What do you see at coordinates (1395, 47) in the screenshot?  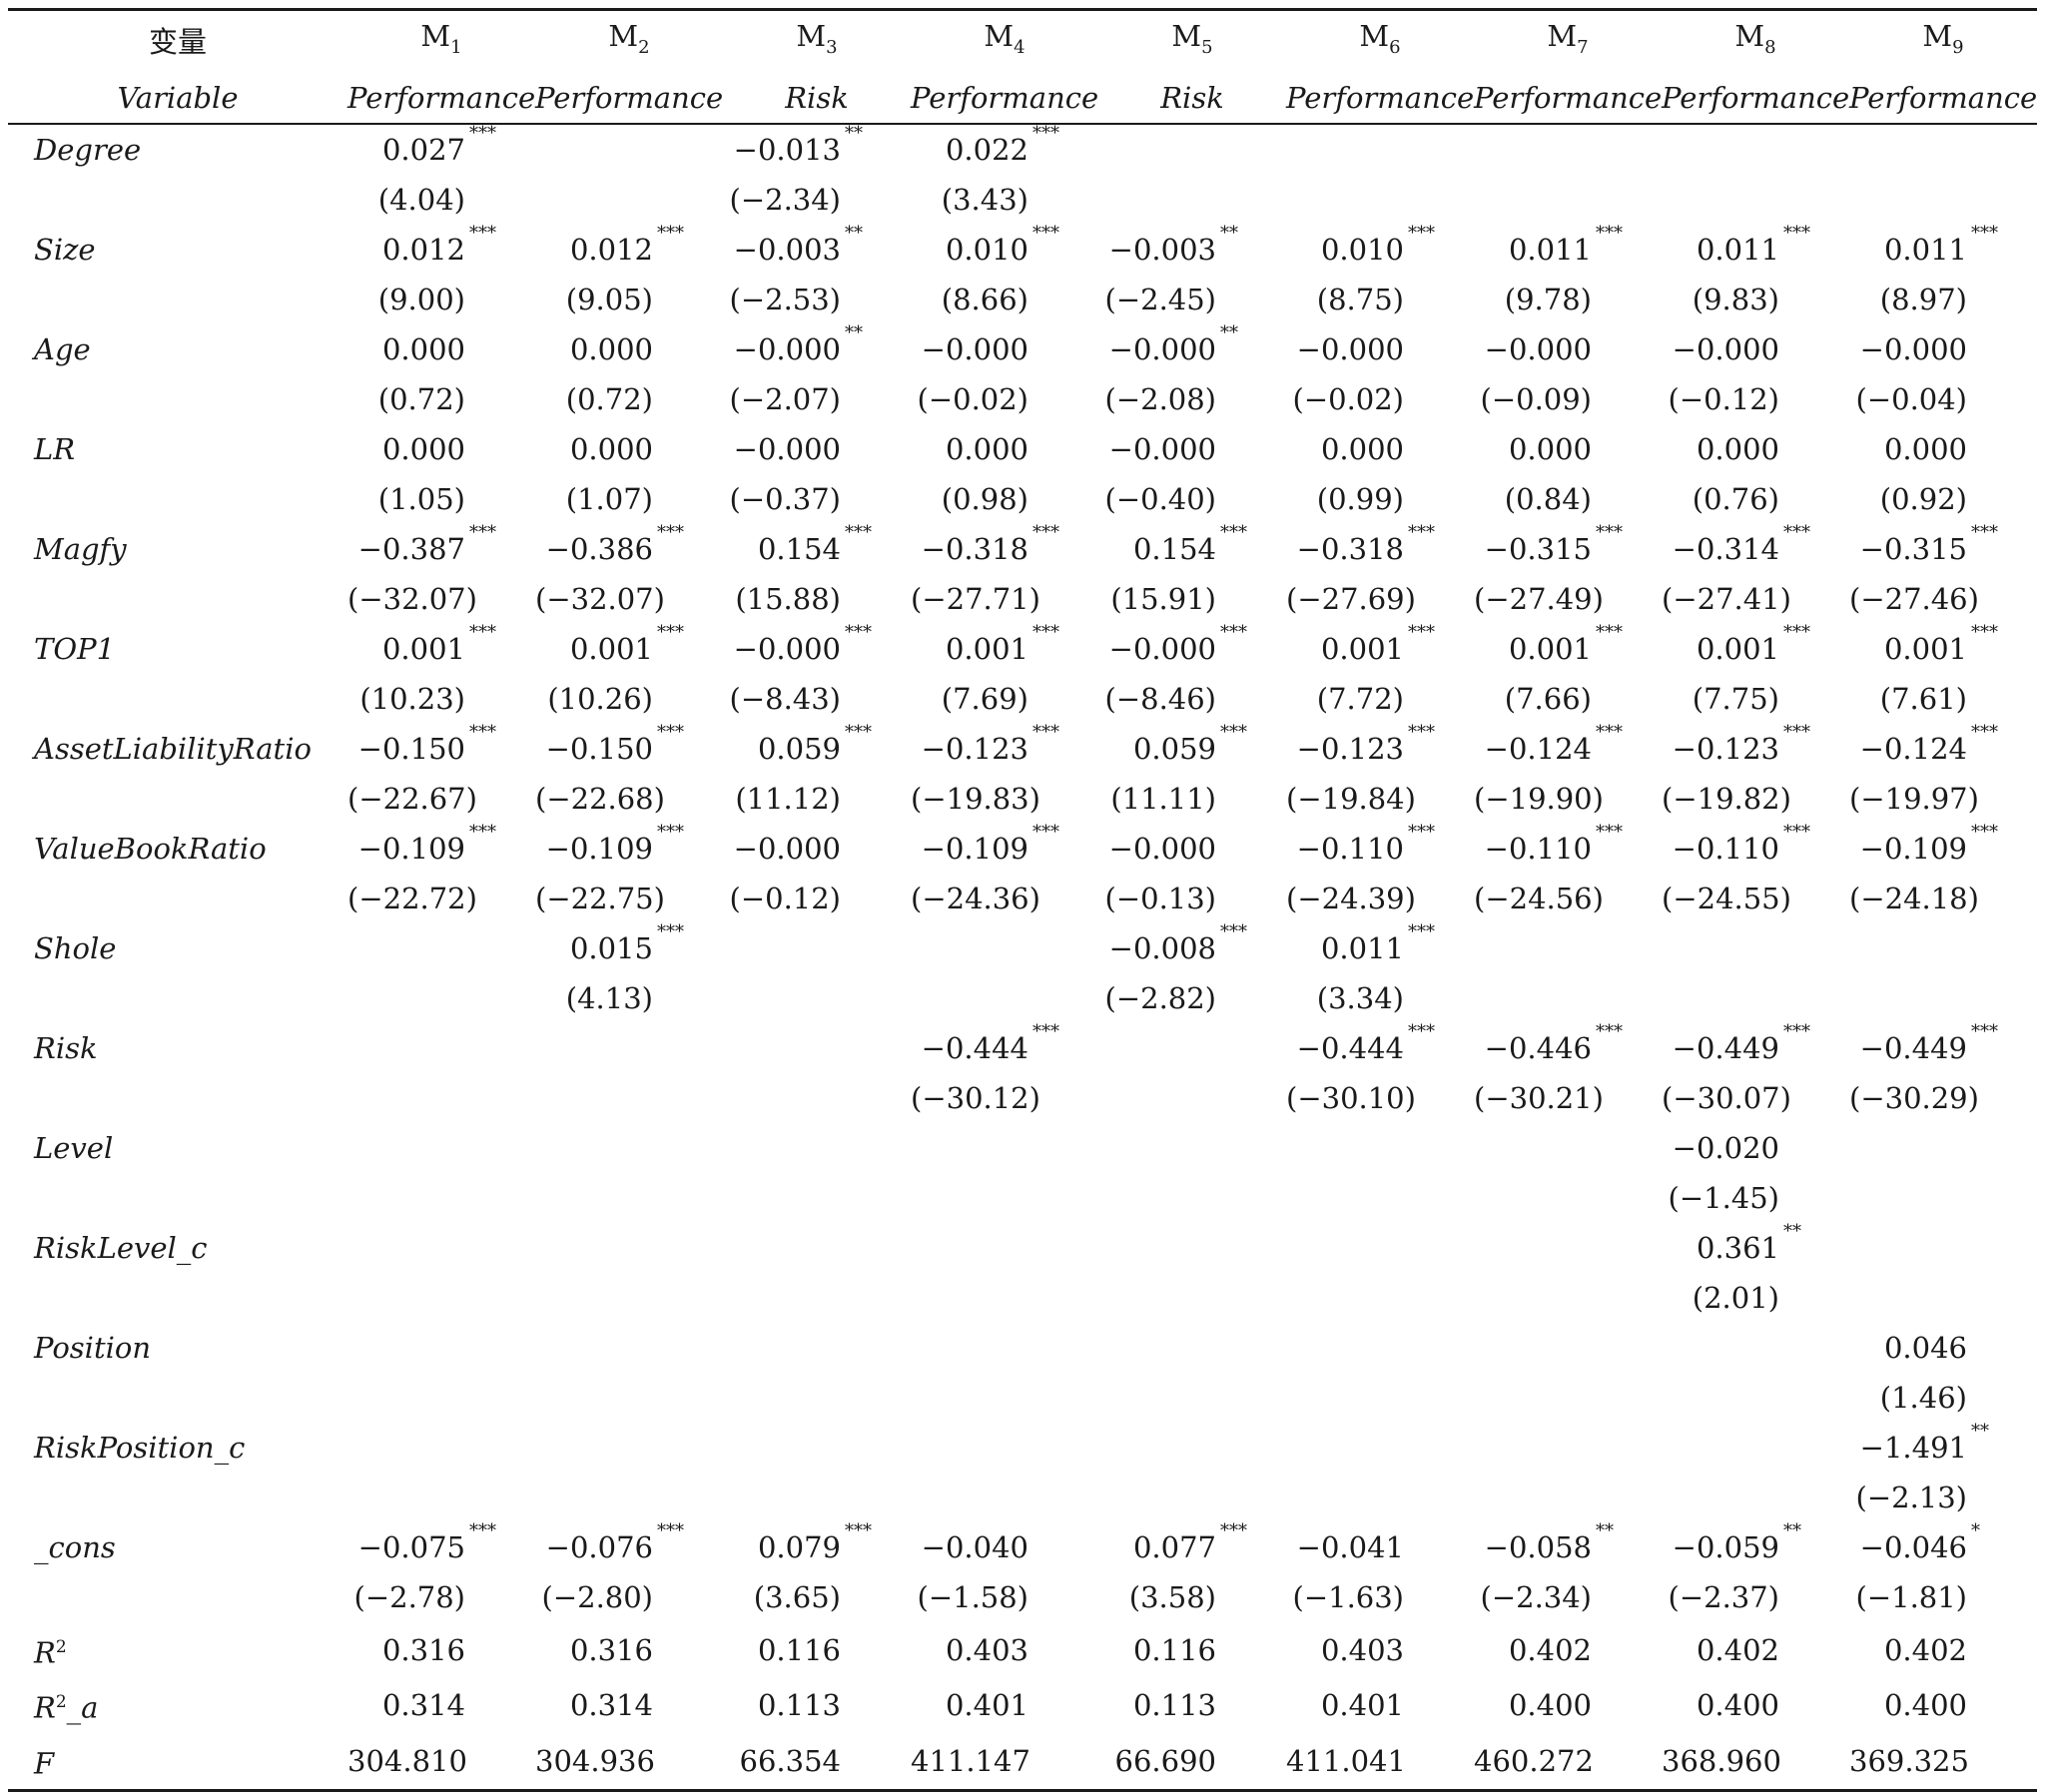 I see `model-index: 6` at bounding box center [1395, 47].